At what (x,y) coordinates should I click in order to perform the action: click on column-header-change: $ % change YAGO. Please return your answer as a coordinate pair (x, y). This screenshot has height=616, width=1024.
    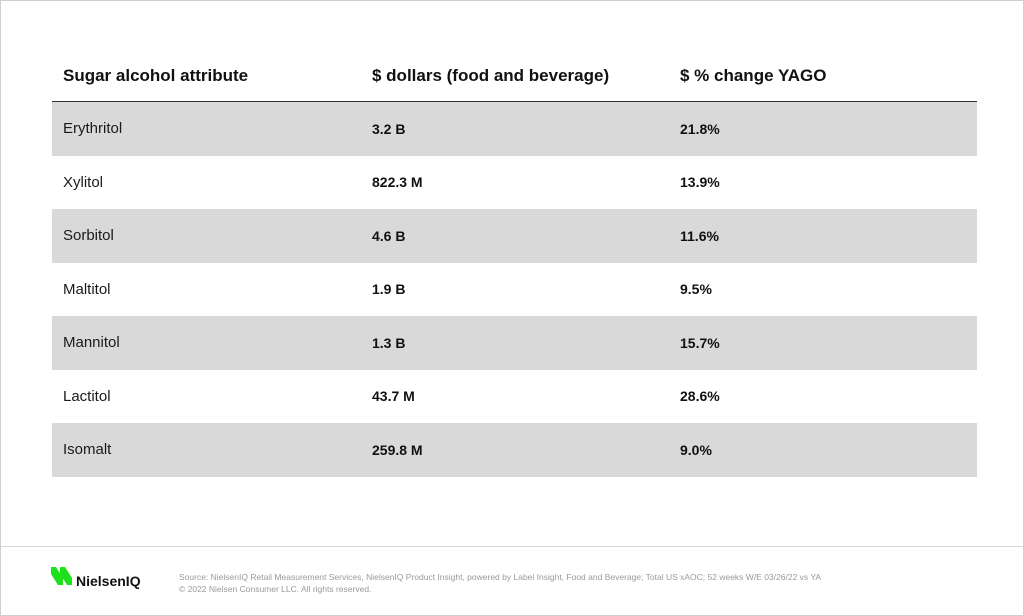
    Looking at the image, I should click on (753, 75).